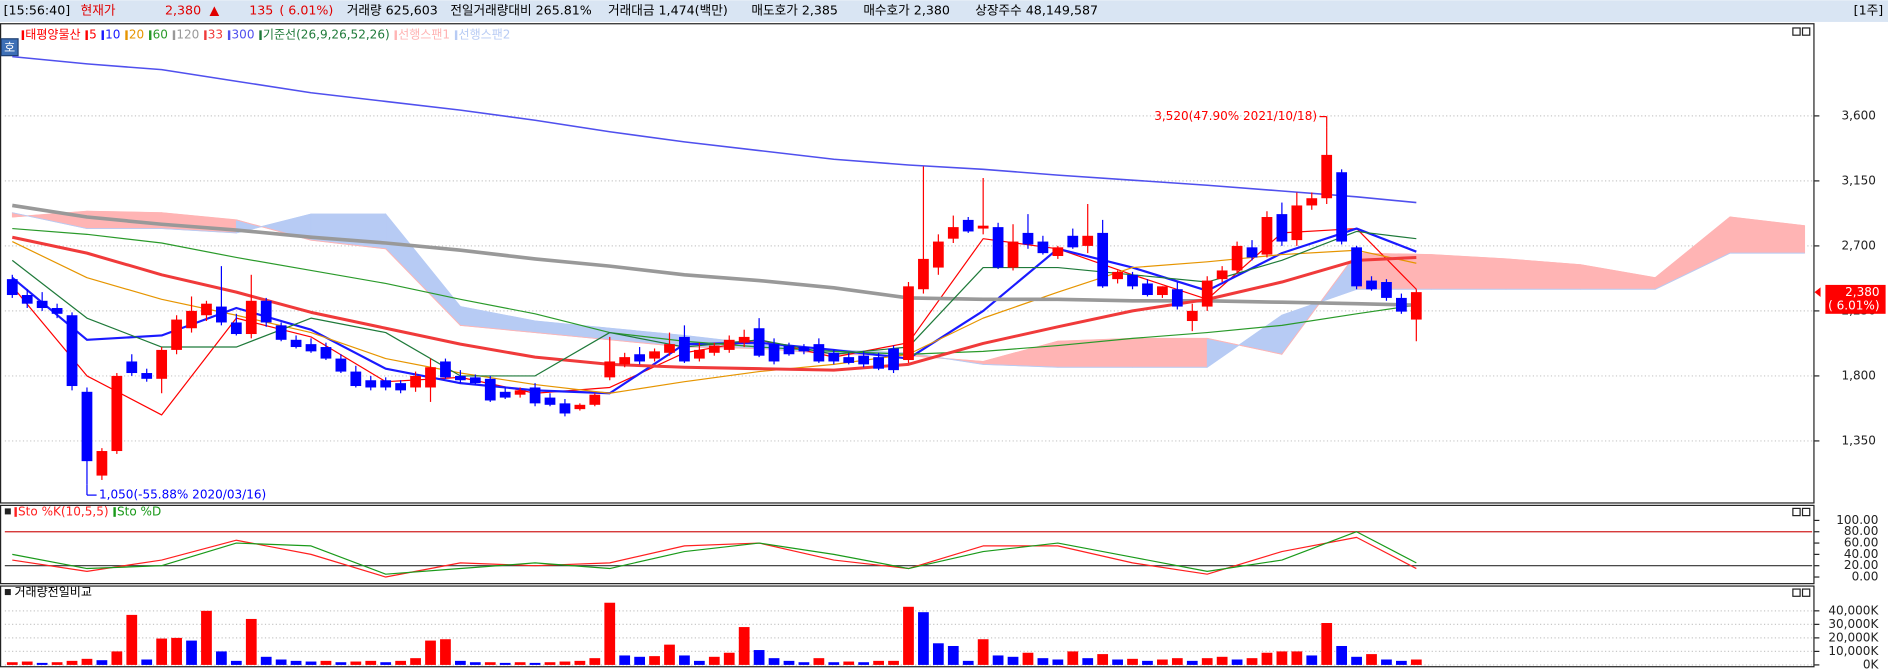 This screenshot has height=670, width=1888. What do you see at coordinates (326, 35) in the screenshot?
I see `legend-label: 기준선(26,9,26,52,26)` at bounding box center [326, 35].